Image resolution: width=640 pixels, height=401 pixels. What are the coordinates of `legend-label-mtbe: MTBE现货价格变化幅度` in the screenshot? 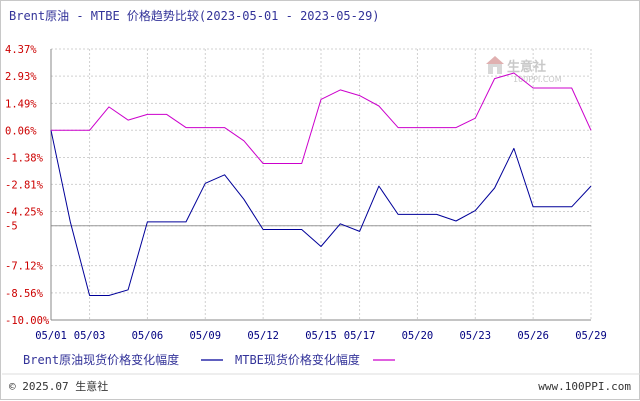 It's located at (297, 359).